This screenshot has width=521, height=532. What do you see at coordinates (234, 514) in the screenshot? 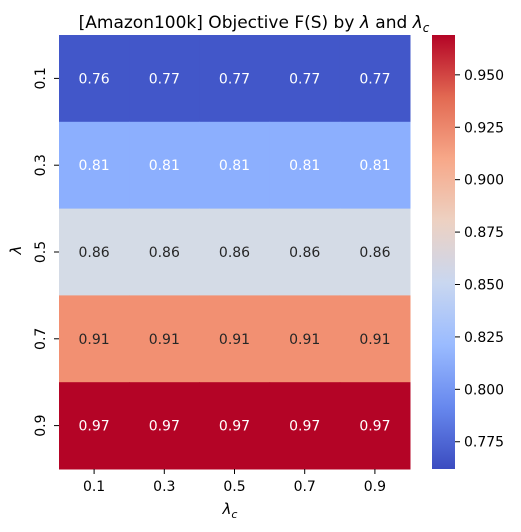
I see `x-axis-label-subscript: c` at bounding box center [234, 514].